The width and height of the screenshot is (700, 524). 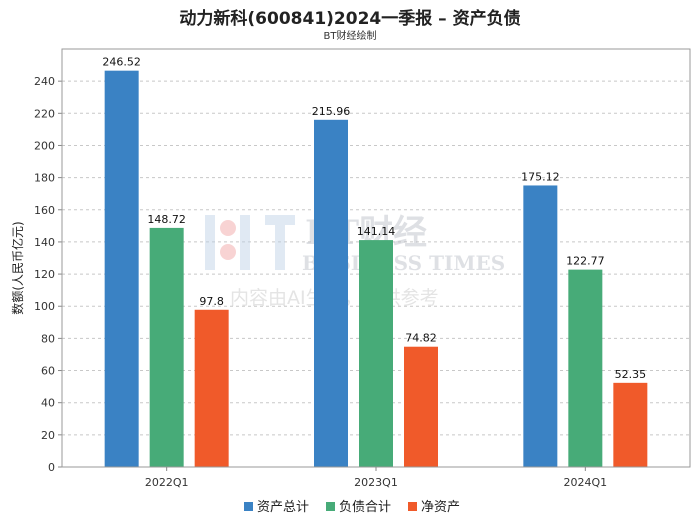 What do you see at coordinates (44, 113) in the screenshot?
I see `y-tick-label: 220` at bounding box center [44, 113].